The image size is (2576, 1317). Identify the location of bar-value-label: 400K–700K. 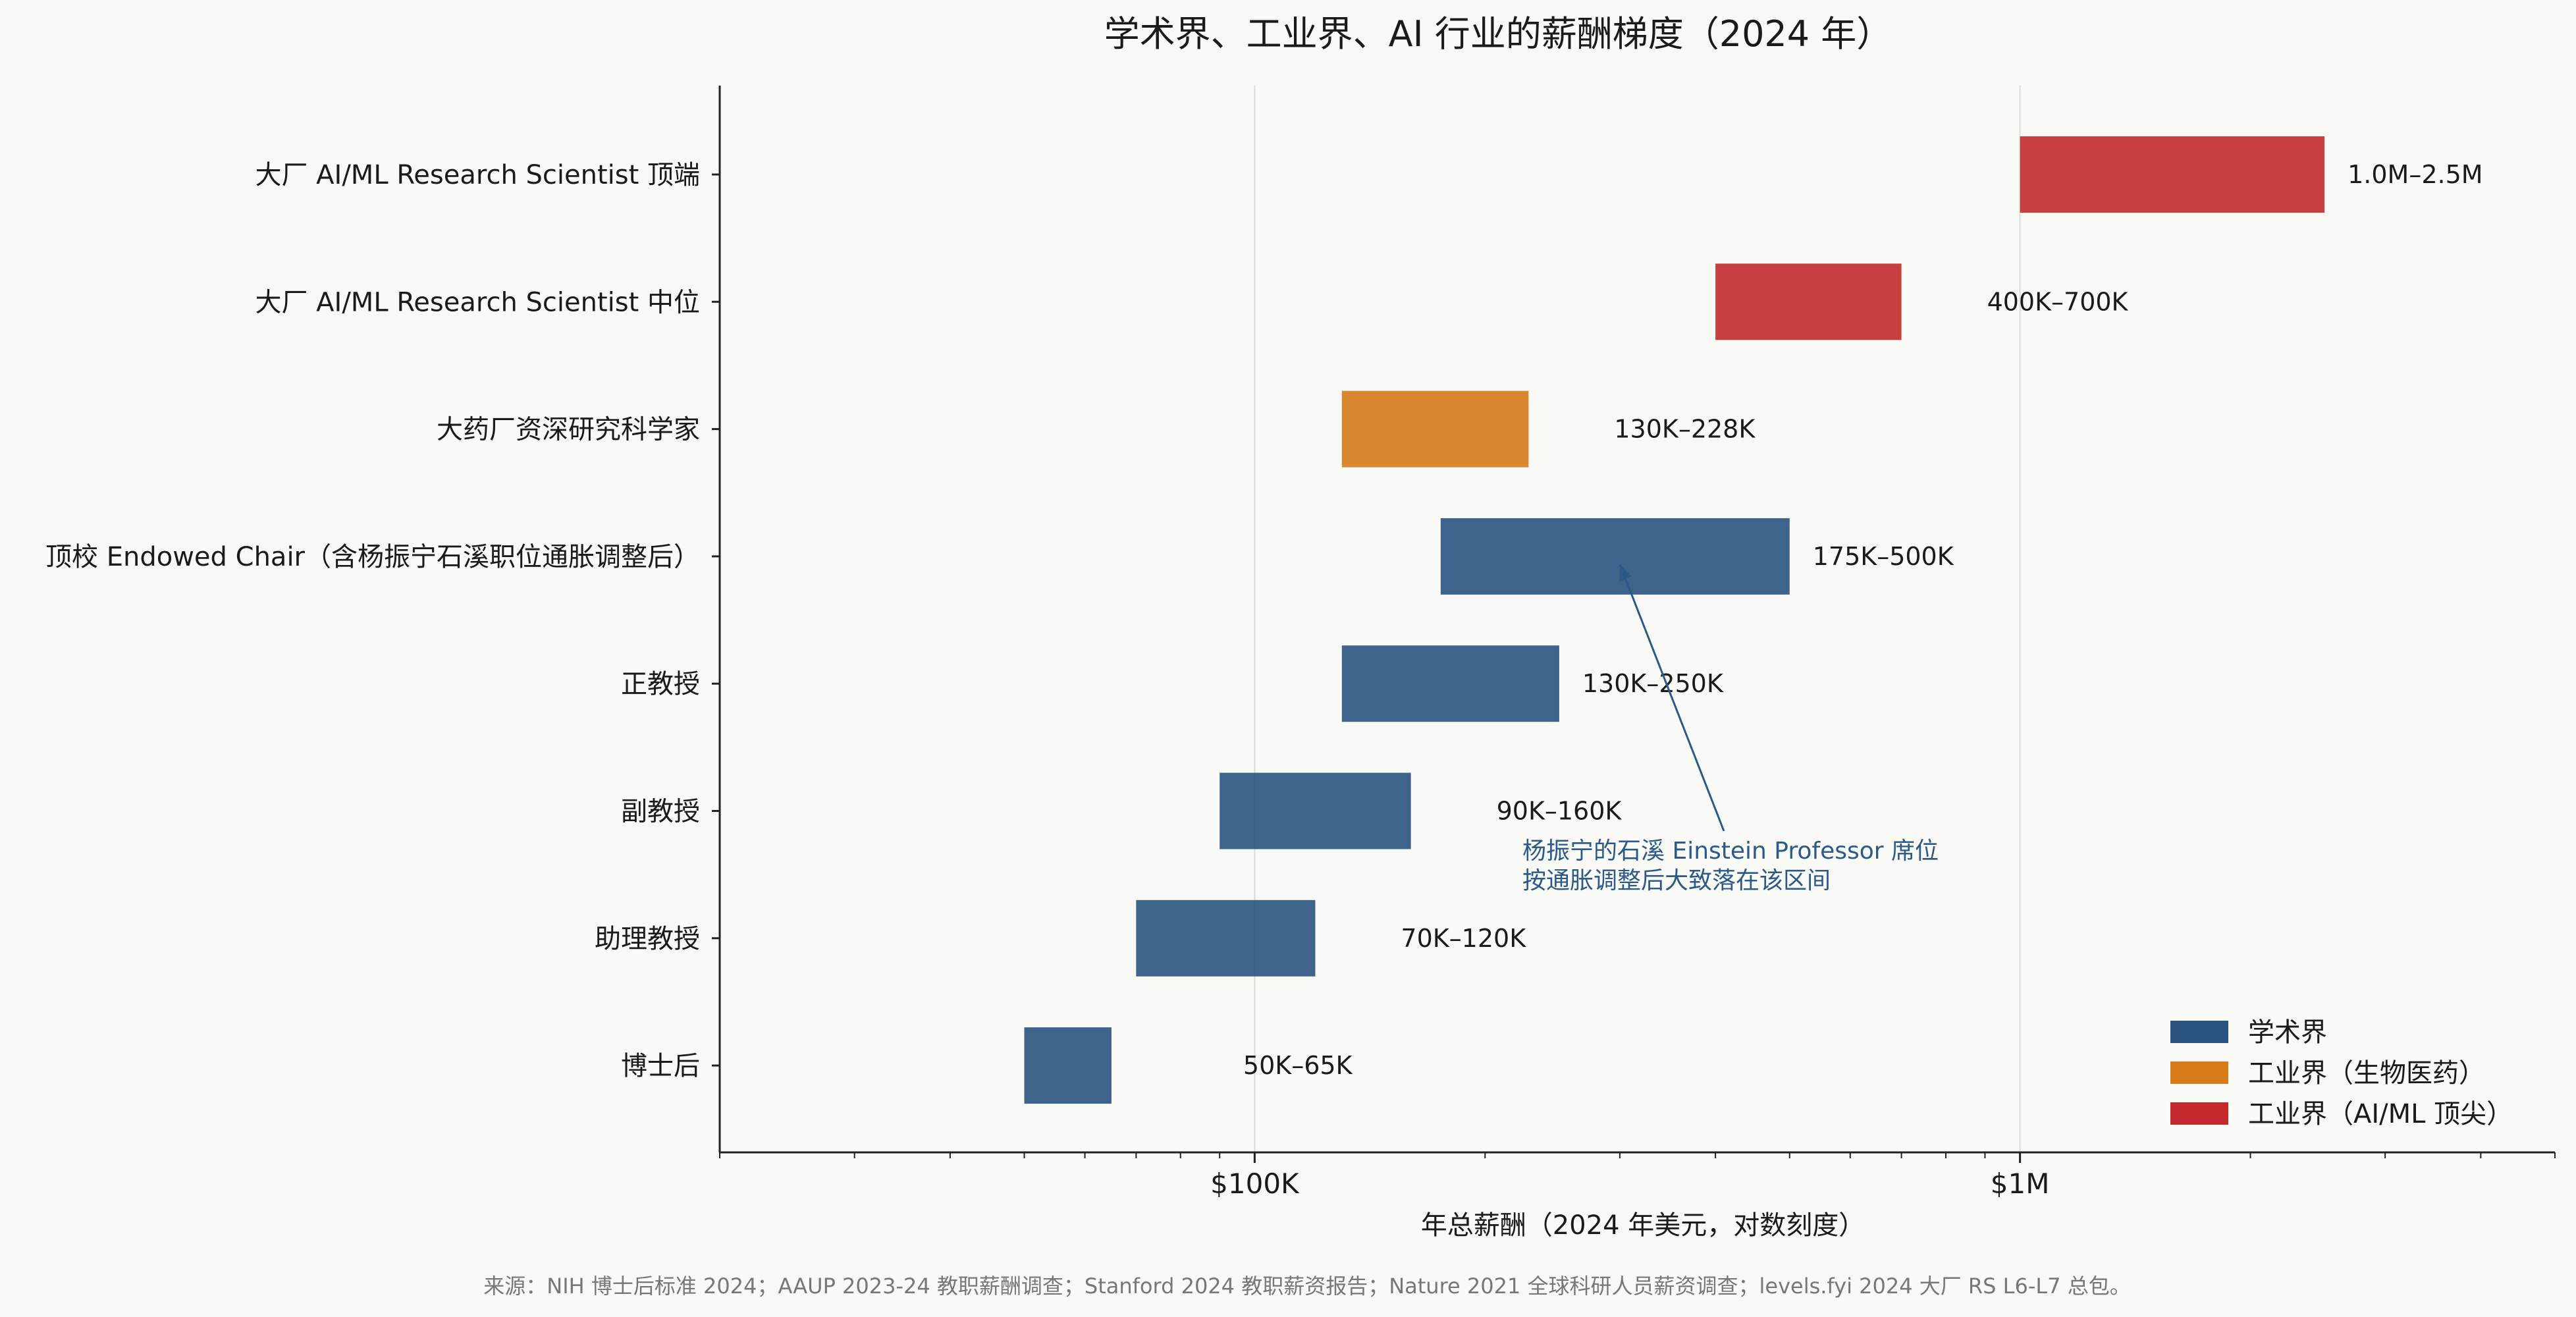
(2058, 301).